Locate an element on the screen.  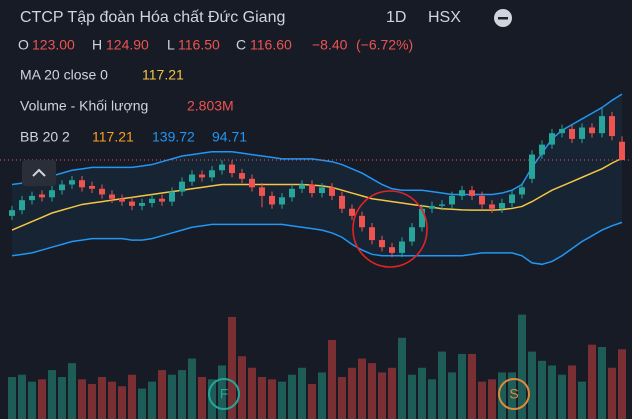
collapse-button is located at coordinates (503, 18).